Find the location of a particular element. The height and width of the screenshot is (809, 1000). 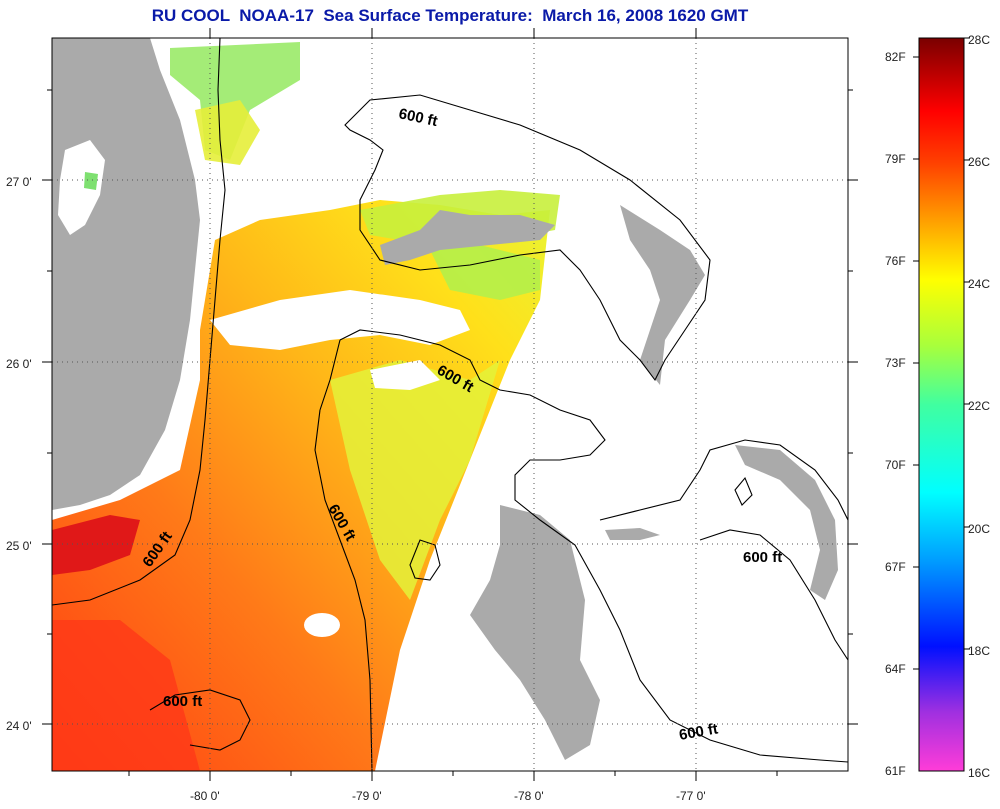

abaco-land is located at coordinates (662, 295).